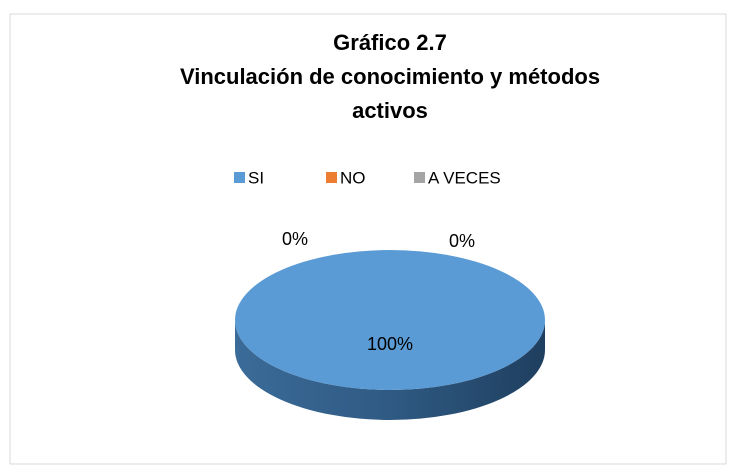  Describe the element at coordinates (390, 42) in the screenshot. I see `chart-title: Gráfico 2.7` at that location.